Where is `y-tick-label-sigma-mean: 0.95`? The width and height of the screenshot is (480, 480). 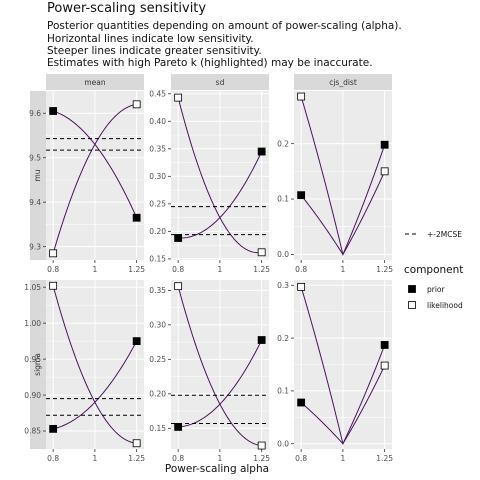
y-tick-label-sigma-mean: 0.95 is located at coordinates (32, 359).